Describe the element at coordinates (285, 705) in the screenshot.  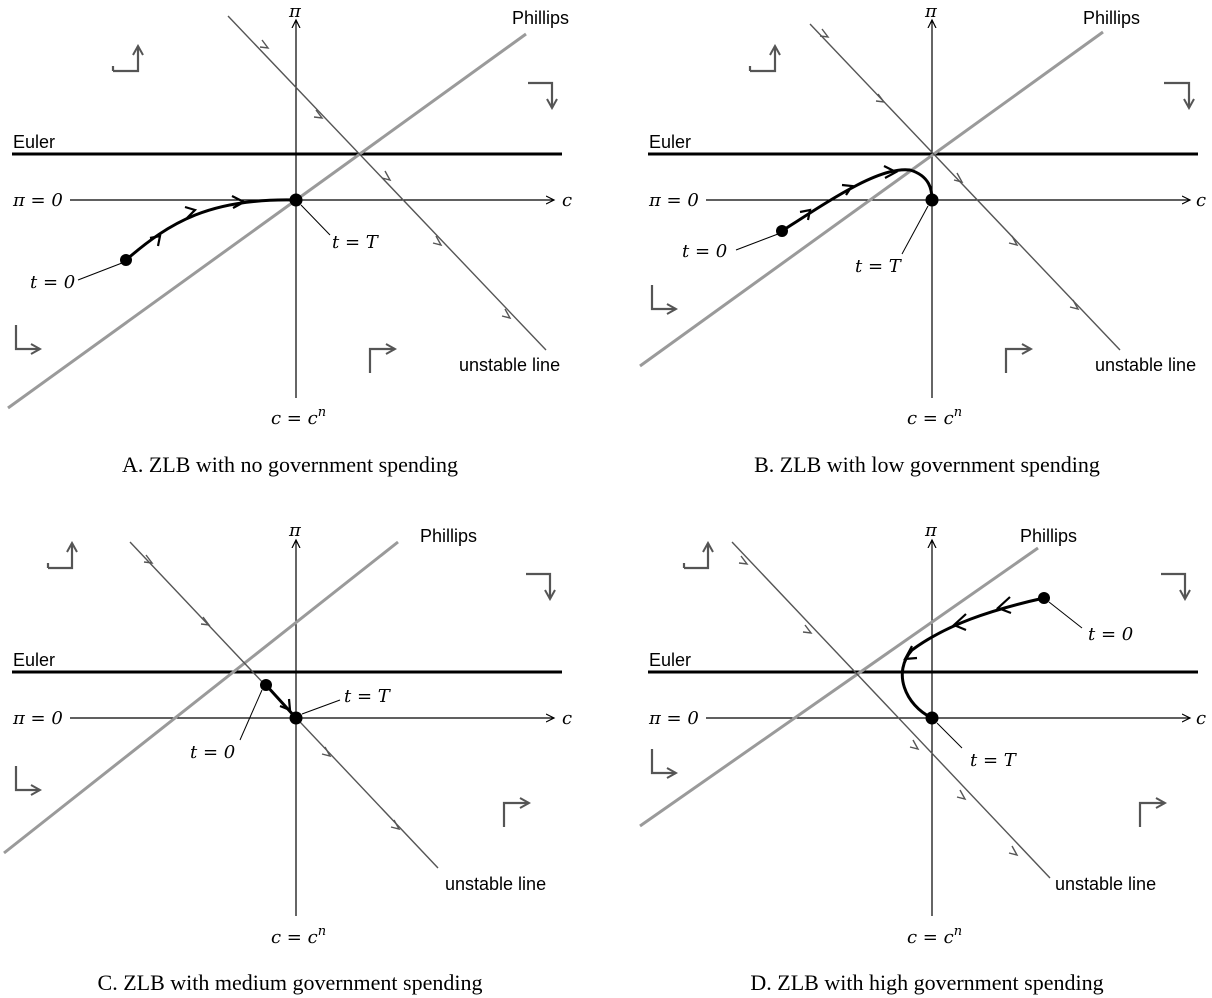
I see `trajectory-arrow` at that location.